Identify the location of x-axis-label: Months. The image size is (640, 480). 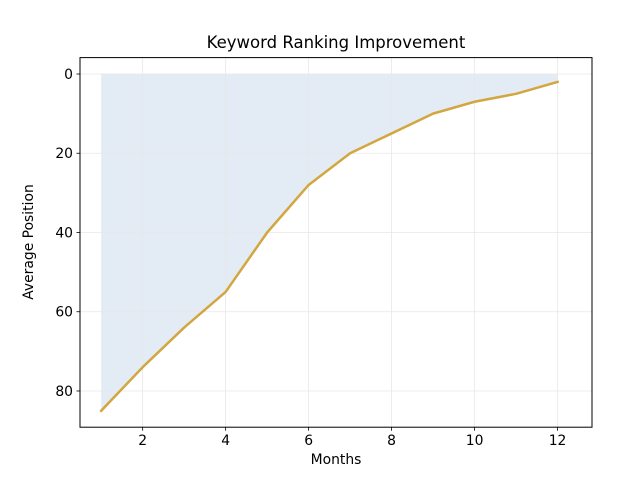
(336, 460).